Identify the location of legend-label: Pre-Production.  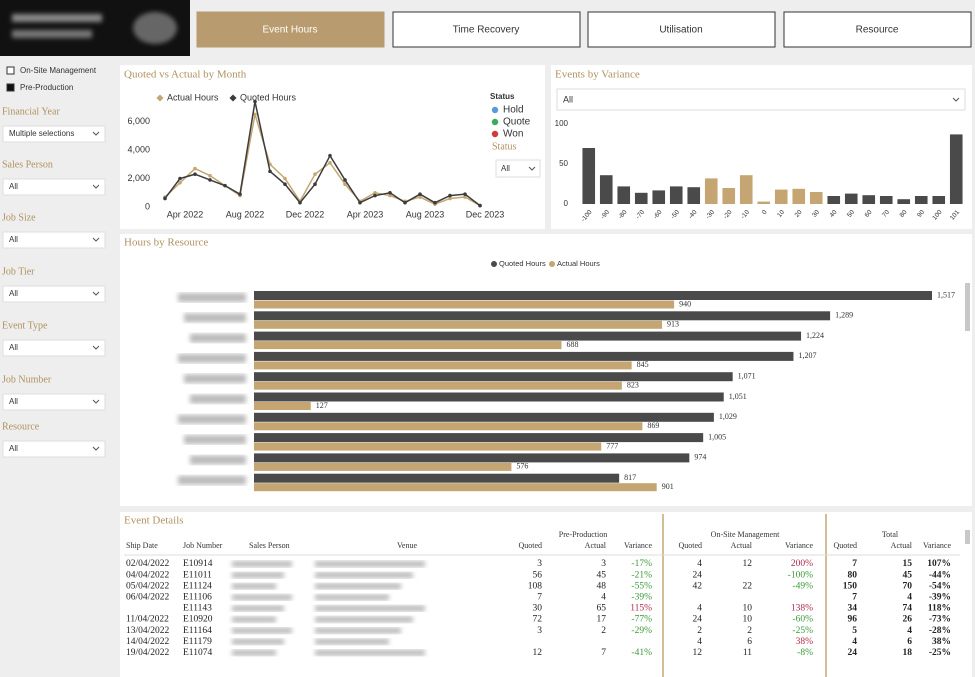
(46, 87).